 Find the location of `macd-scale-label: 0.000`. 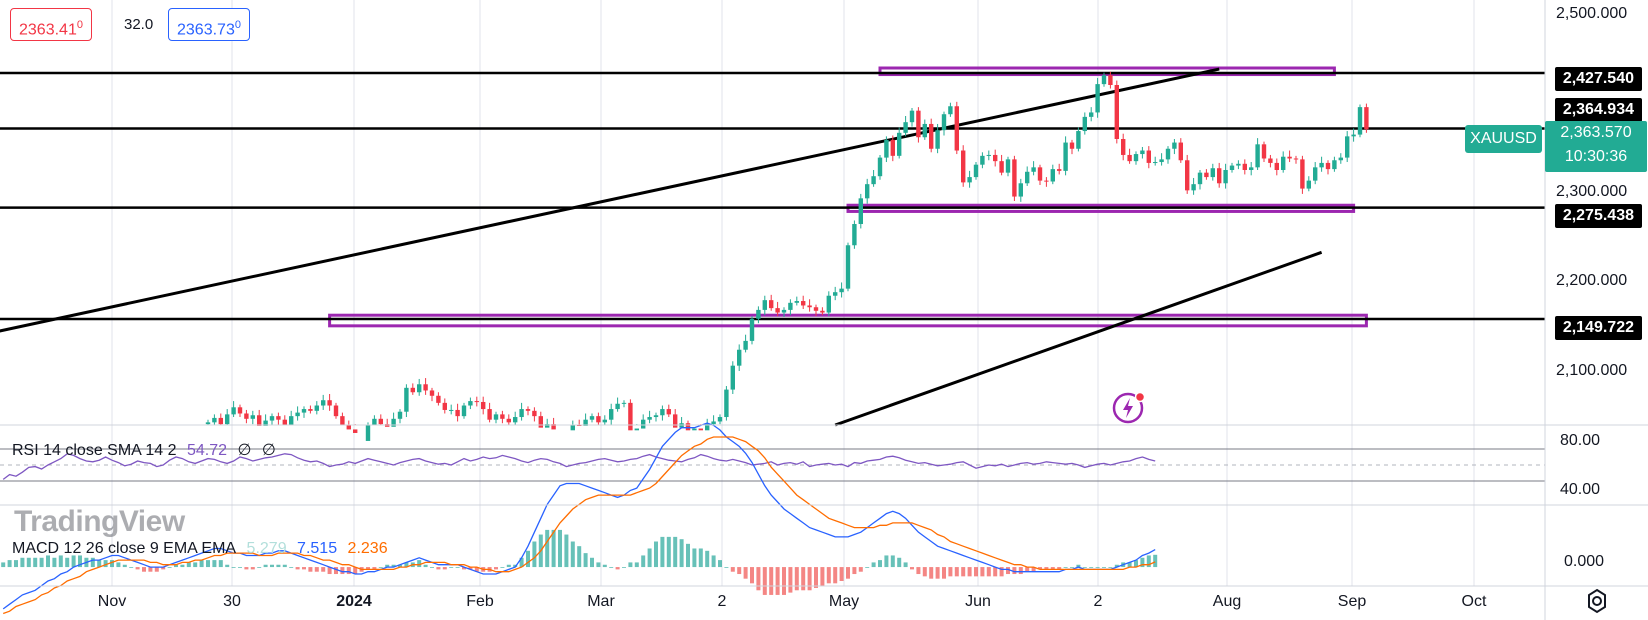

macd-scale-label: 0.000 is located at coordinates (1584, 561).